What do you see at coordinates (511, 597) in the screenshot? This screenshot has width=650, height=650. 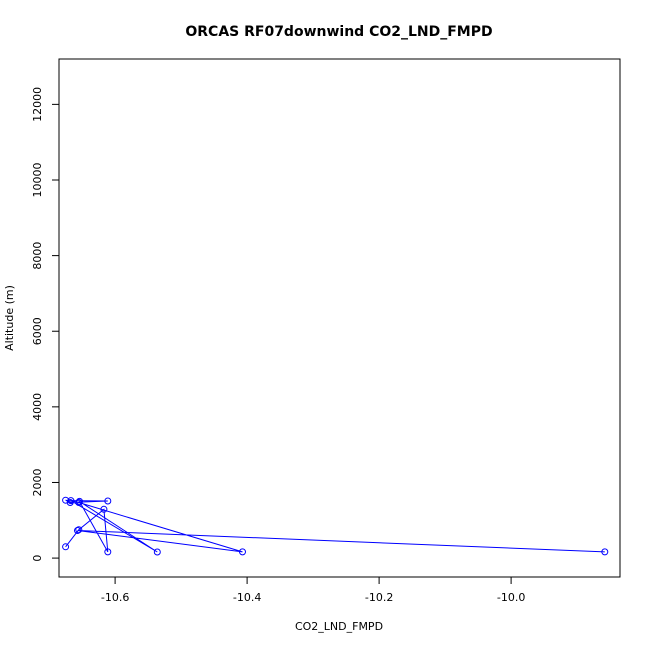 I see `x-tick-label: -10.0` at bounding box center [511, 597].